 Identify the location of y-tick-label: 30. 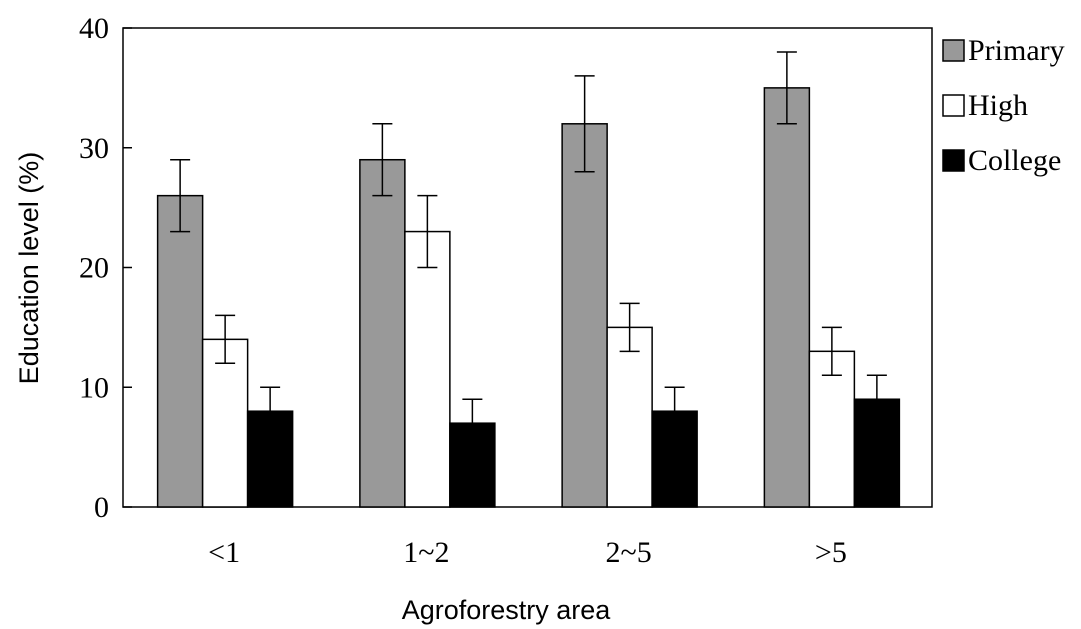
(94, 148).